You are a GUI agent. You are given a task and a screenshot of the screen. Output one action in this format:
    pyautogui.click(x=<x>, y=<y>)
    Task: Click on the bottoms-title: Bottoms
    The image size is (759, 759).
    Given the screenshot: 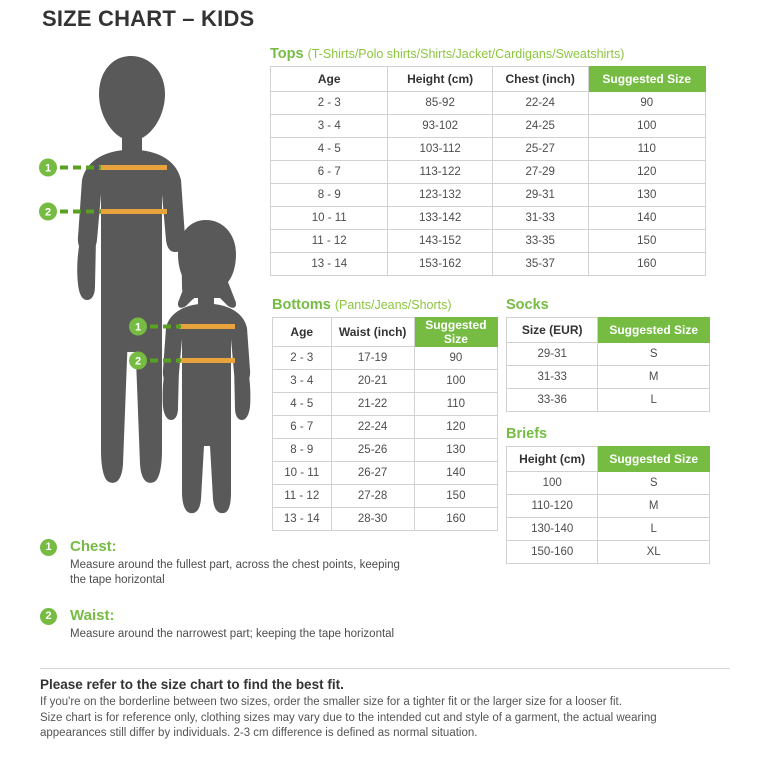 What is the action you would take?
    pyautogui.click(x=301, y=305)
    